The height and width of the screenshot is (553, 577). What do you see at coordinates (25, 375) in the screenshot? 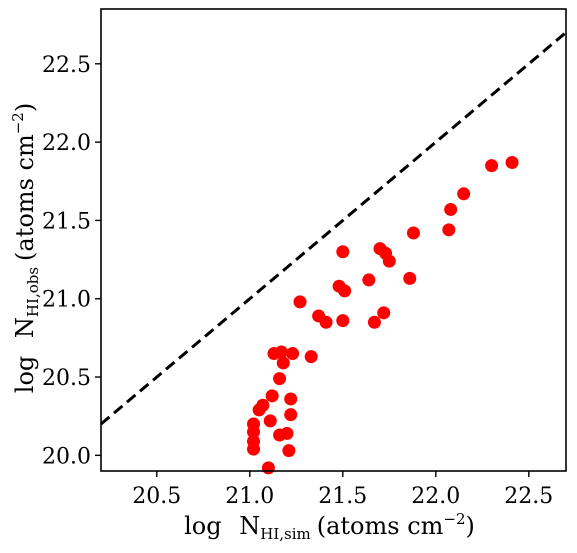
I see `y-axis-label-log: log` at bounding box center [25, 375].